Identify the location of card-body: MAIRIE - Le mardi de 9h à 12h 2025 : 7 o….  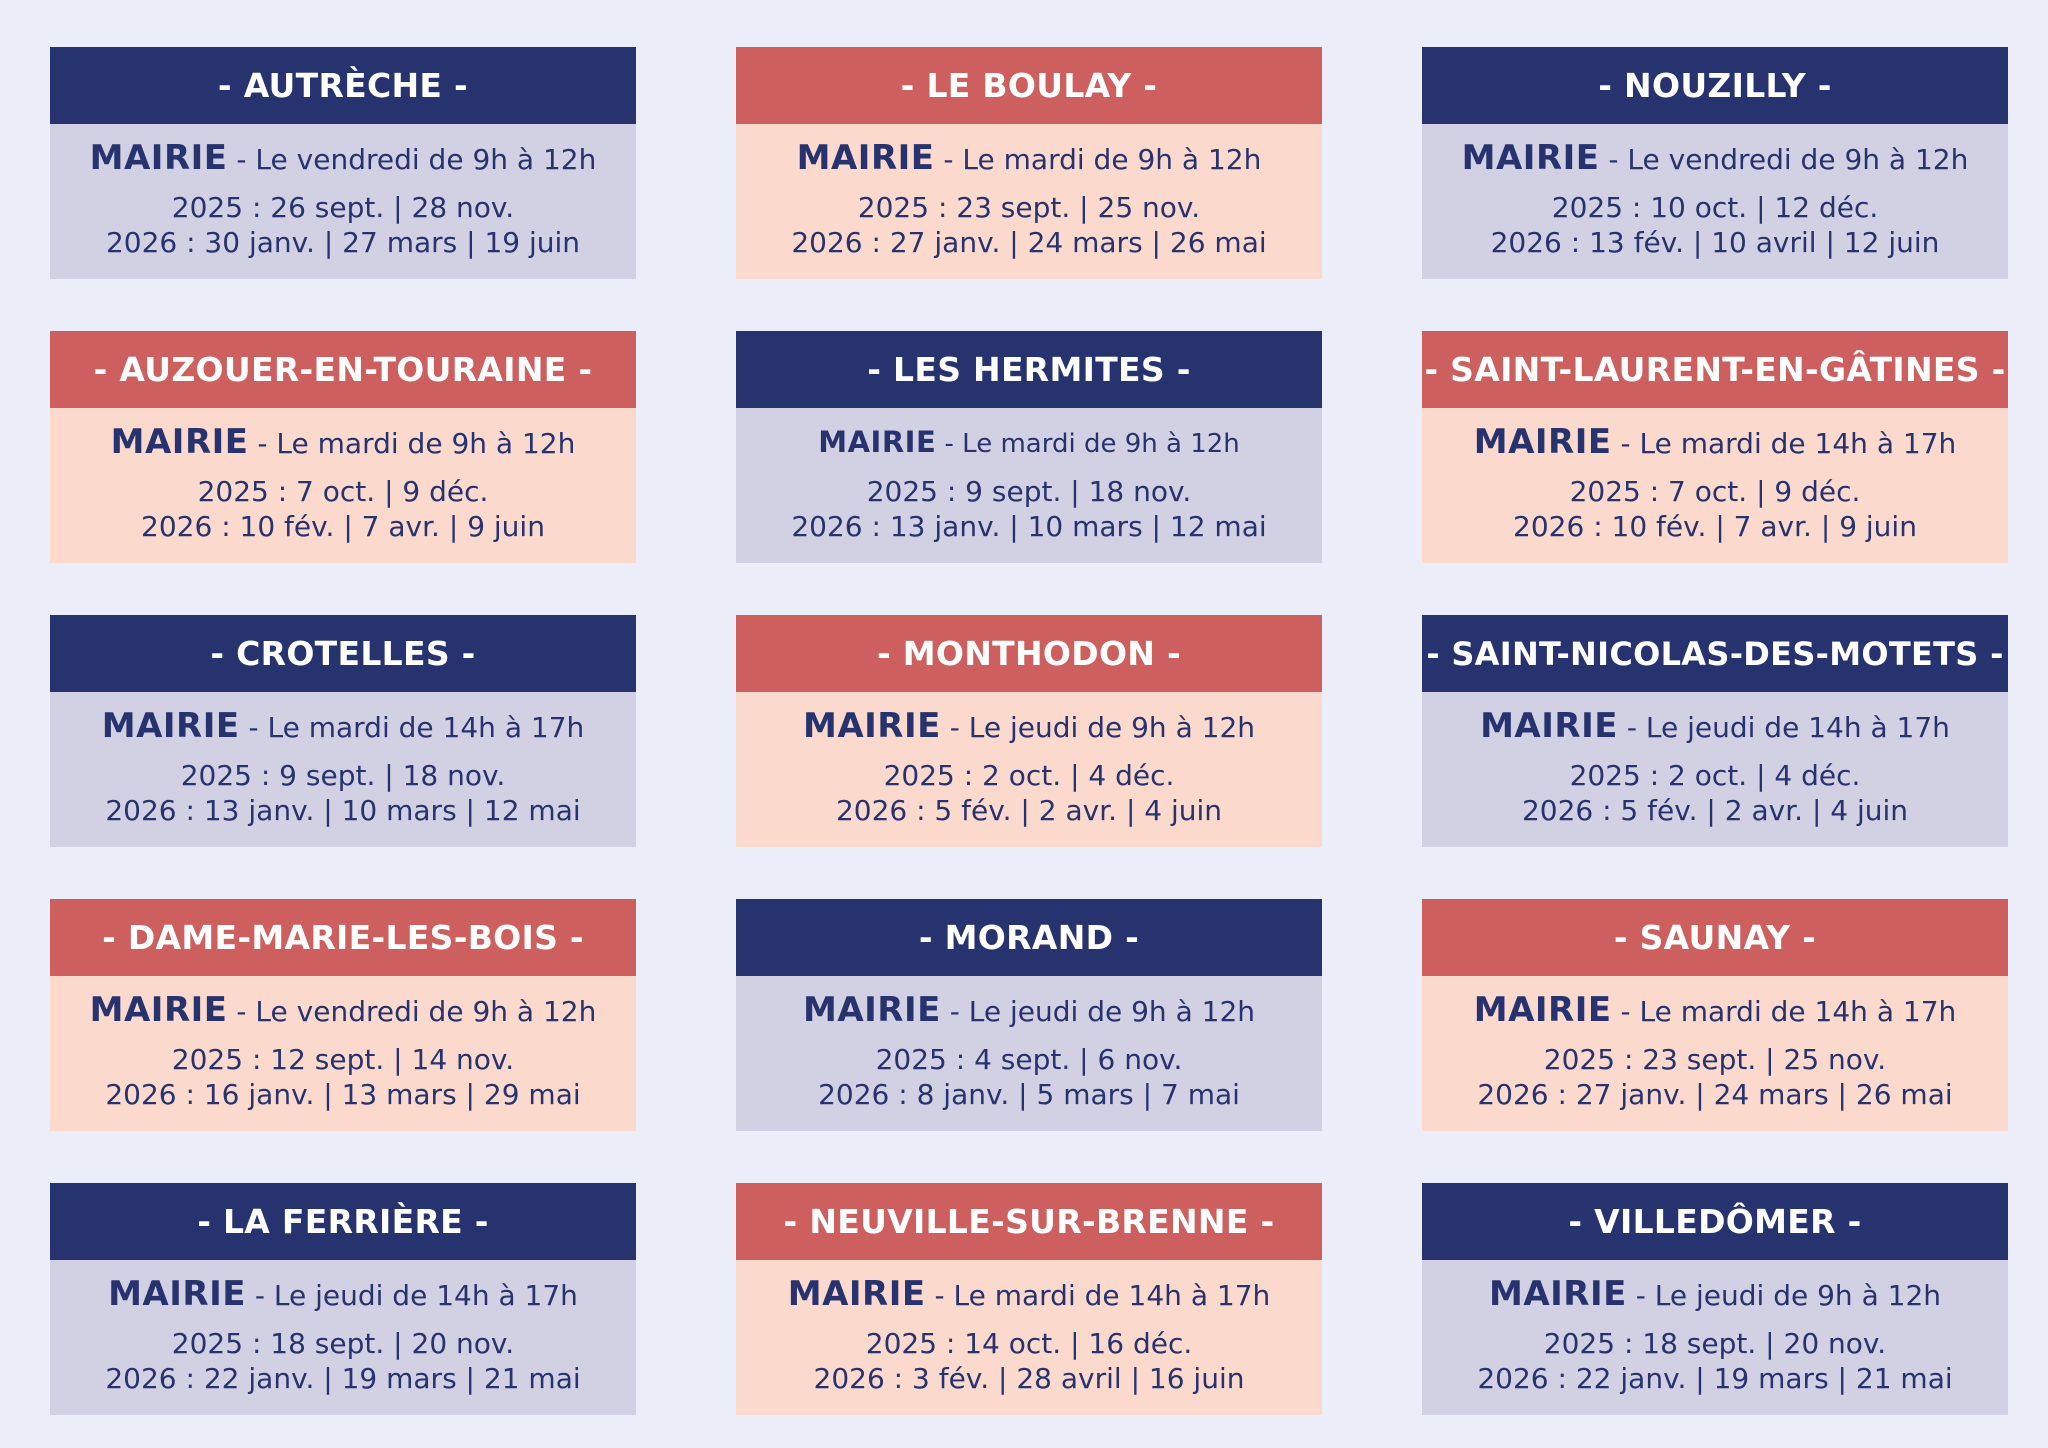
(343, 485).